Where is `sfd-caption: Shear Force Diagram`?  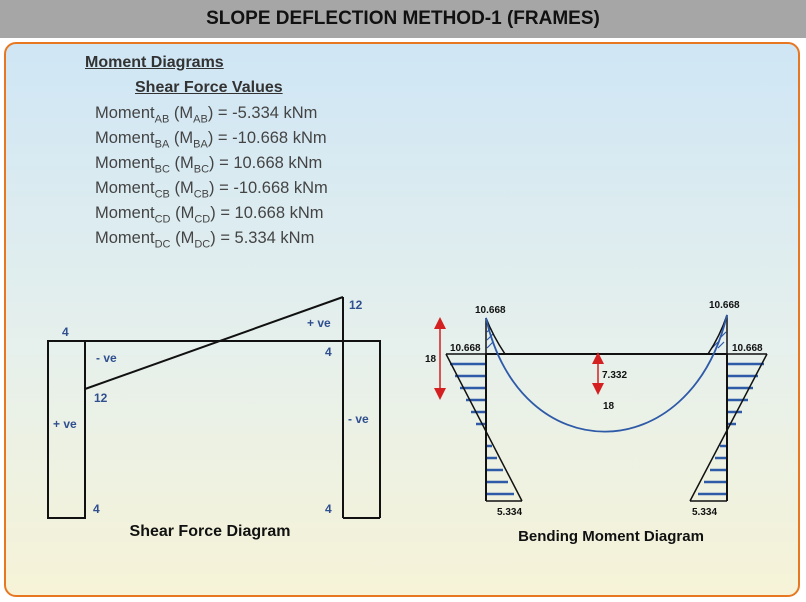 sfd-caption: Shear Force Diagram is located at coordinates (210, 531).